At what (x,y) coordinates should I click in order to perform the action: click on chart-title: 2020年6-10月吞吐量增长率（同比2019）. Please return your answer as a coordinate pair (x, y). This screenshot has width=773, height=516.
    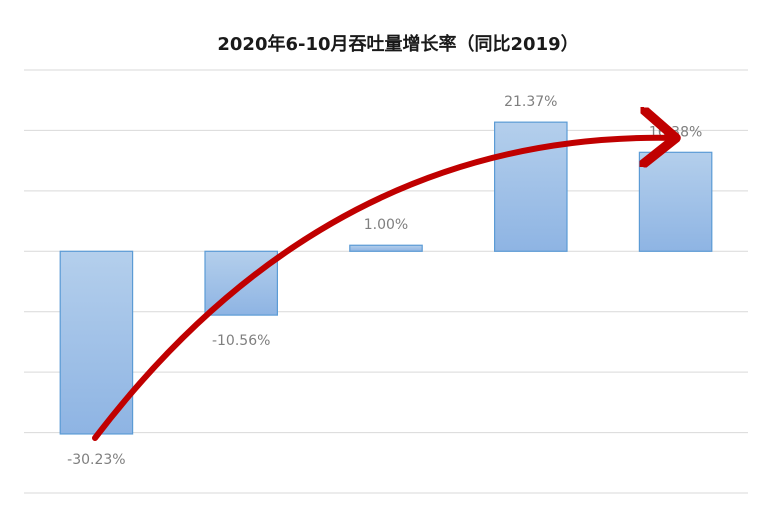
    Looking at the image, I should click on (397, 44).